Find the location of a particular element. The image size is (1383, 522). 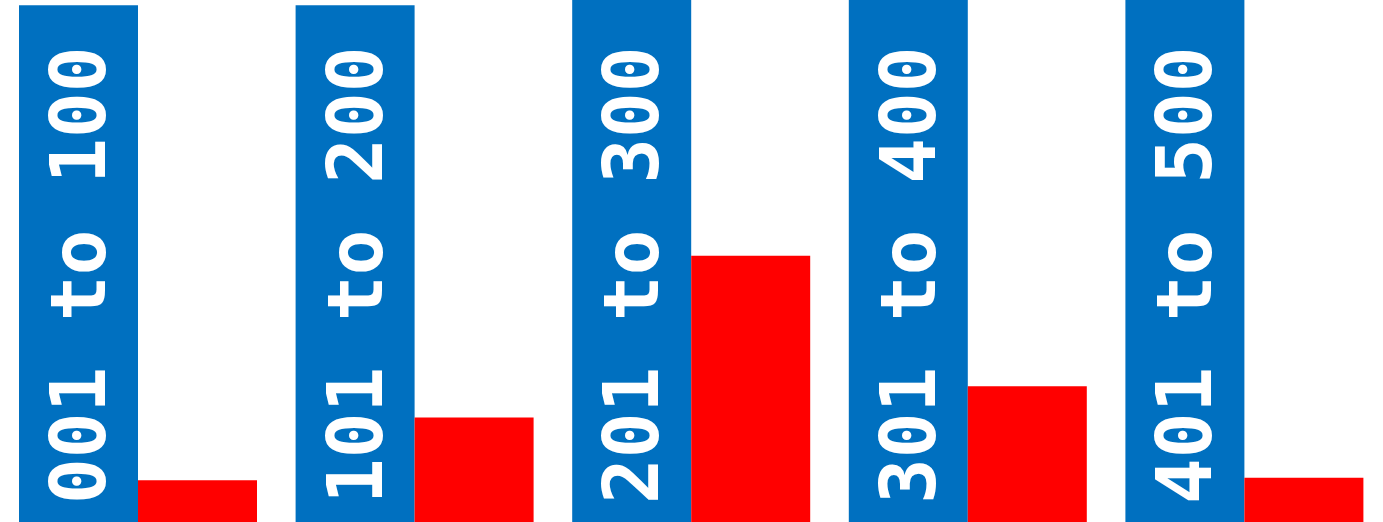

x-tick-label: 101 to 200 is located at coordinates (355, 275).